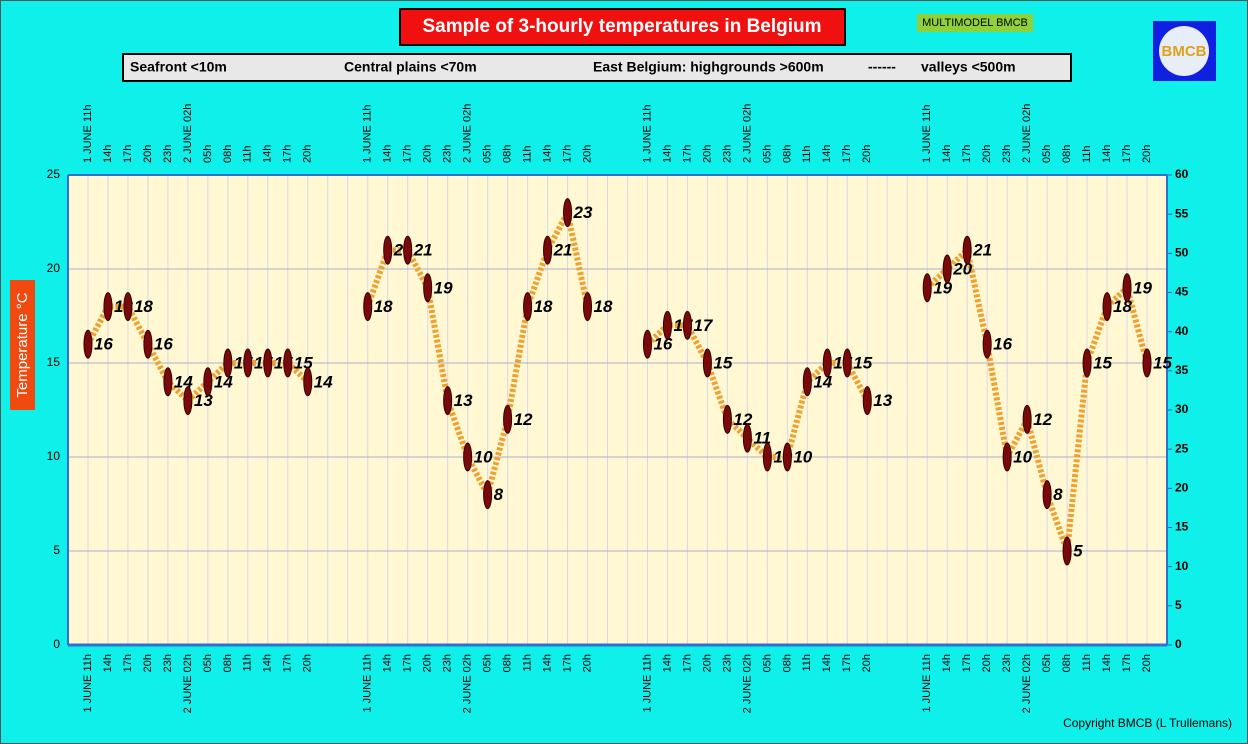  What do you see at coordinates (1182, 370) in the screenshot?
I see `y2-tick-label: 35` at bounding box center [1182, 370].